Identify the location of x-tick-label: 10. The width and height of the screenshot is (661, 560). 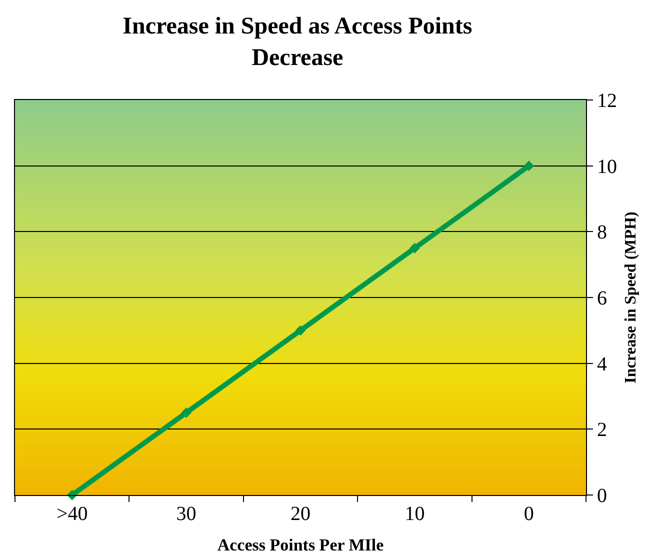
(414, 514).